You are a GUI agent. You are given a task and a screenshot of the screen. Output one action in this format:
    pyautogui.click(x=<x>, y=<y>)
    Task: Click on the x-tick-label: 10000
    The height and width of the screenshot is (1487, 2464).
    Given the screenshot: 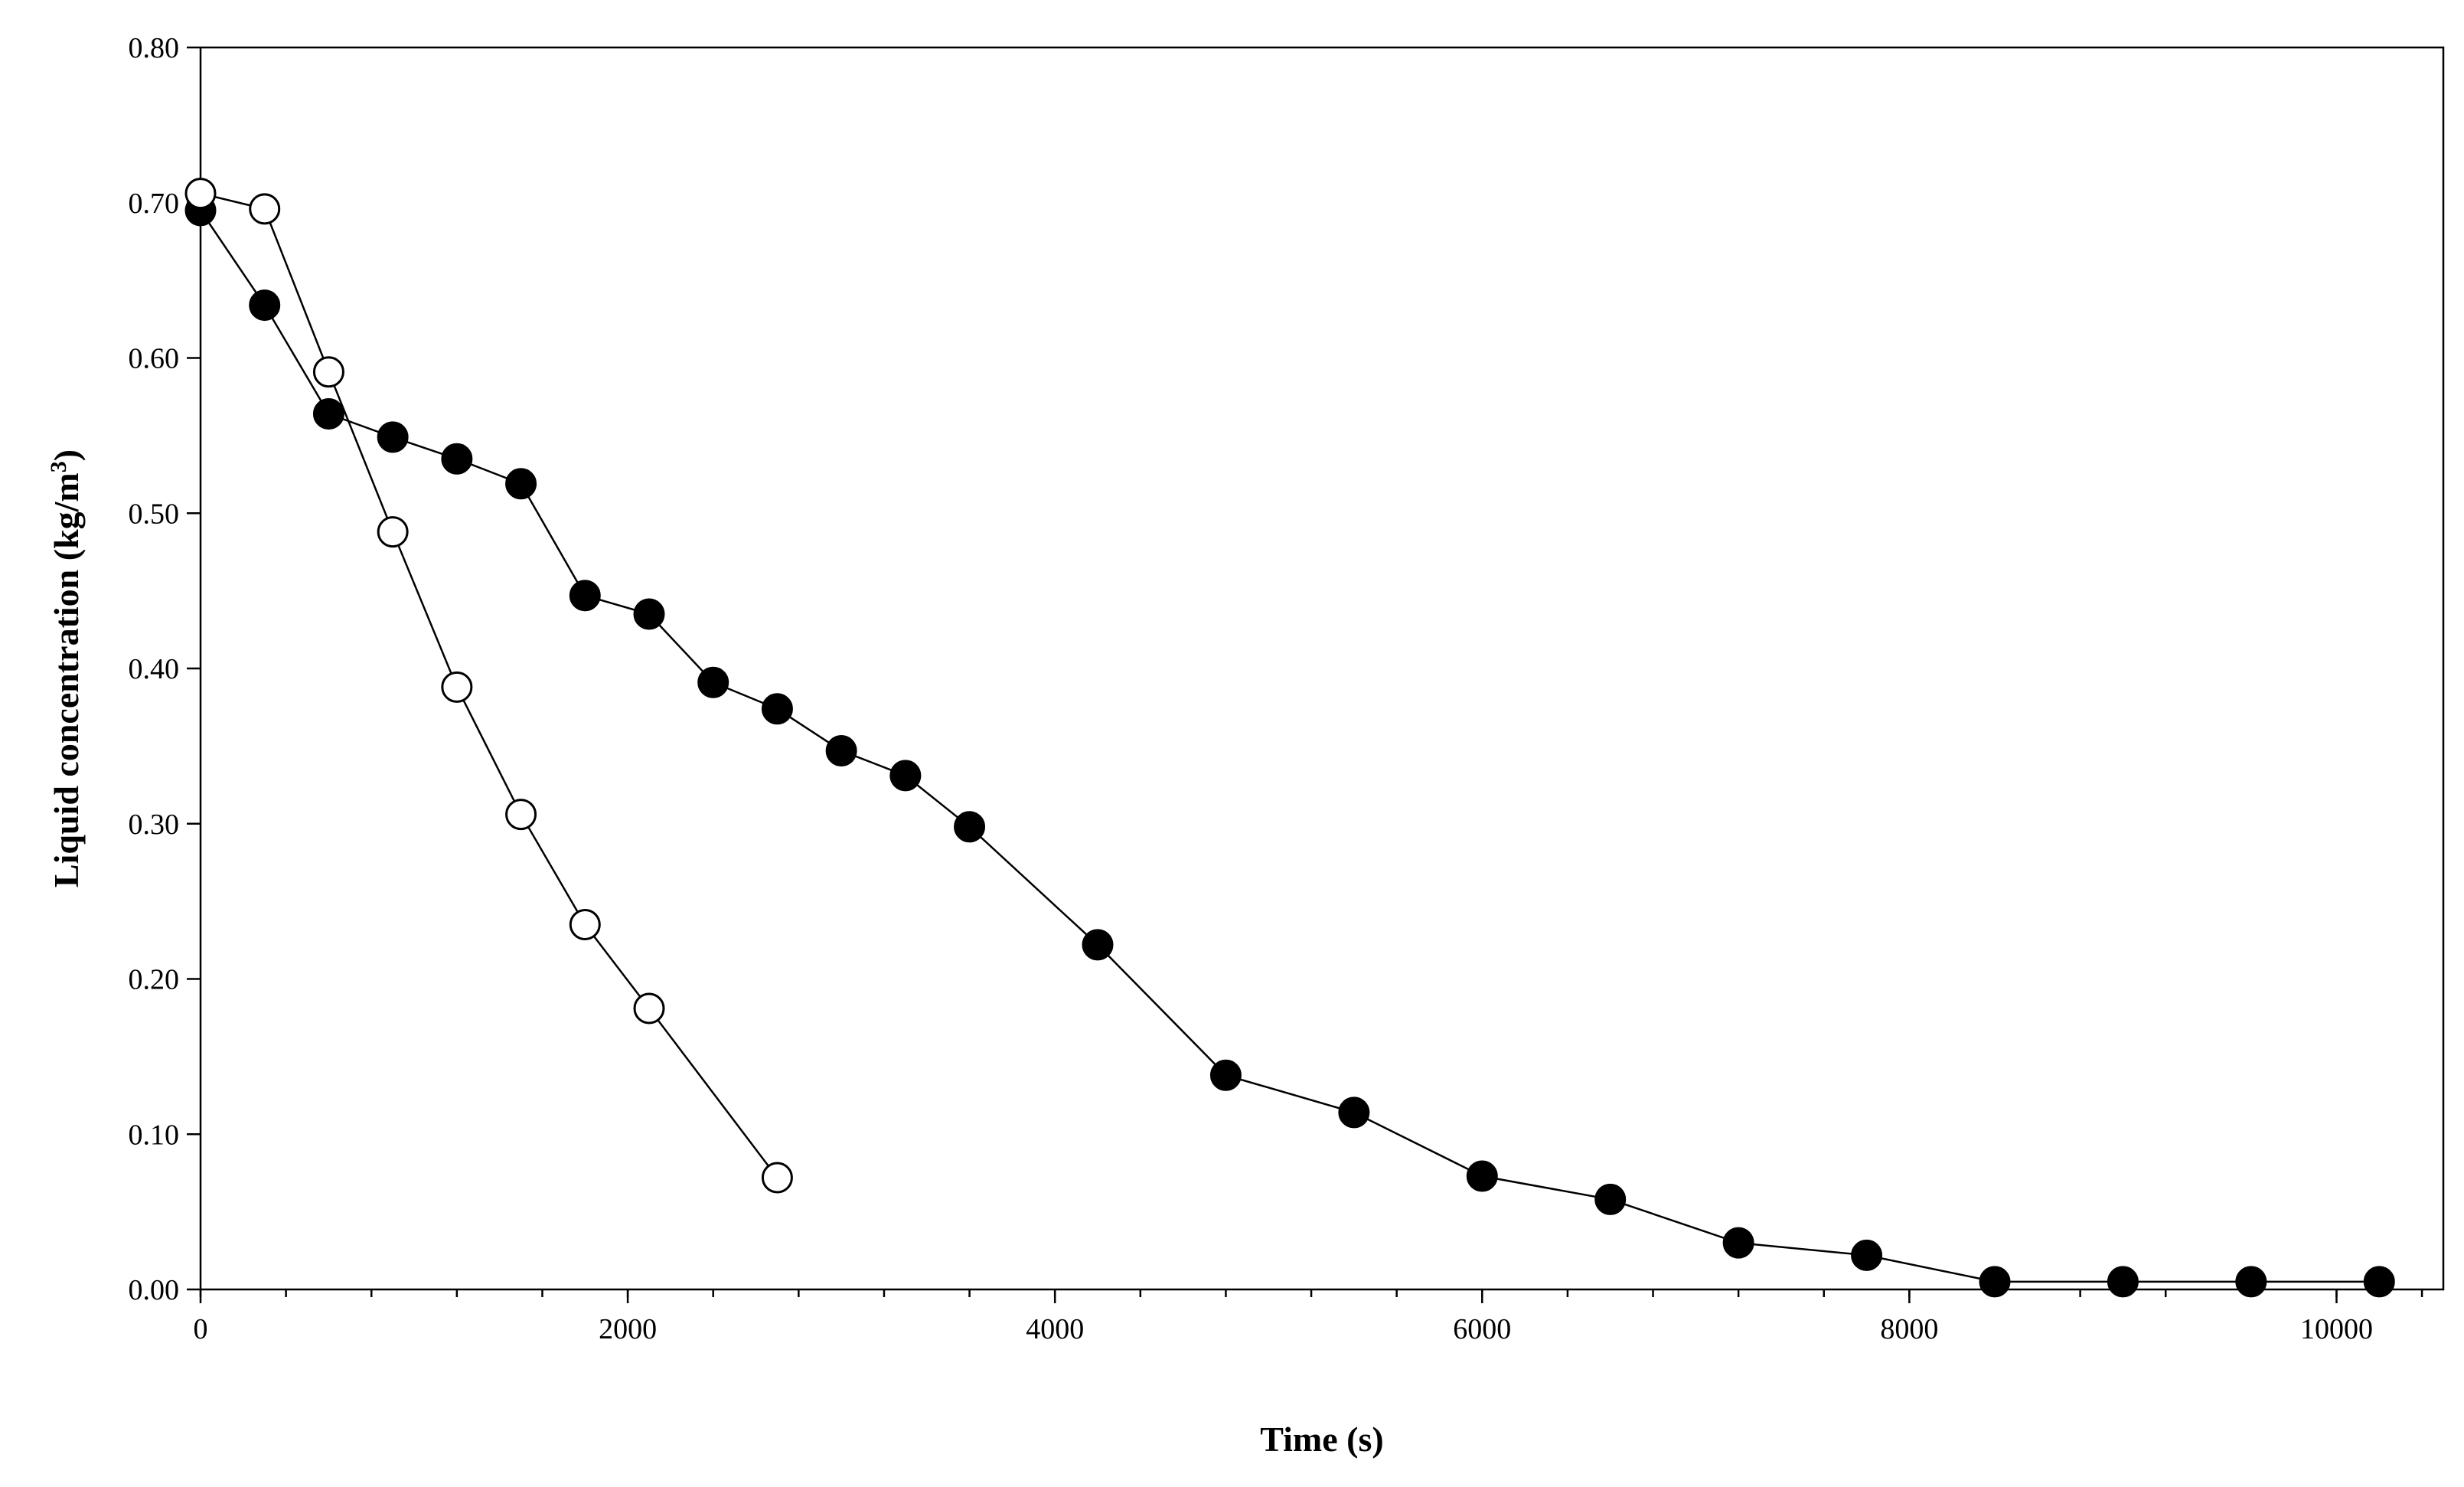 What is the action you would take?
    pyautogui.click(x=2336, y=1329)
    